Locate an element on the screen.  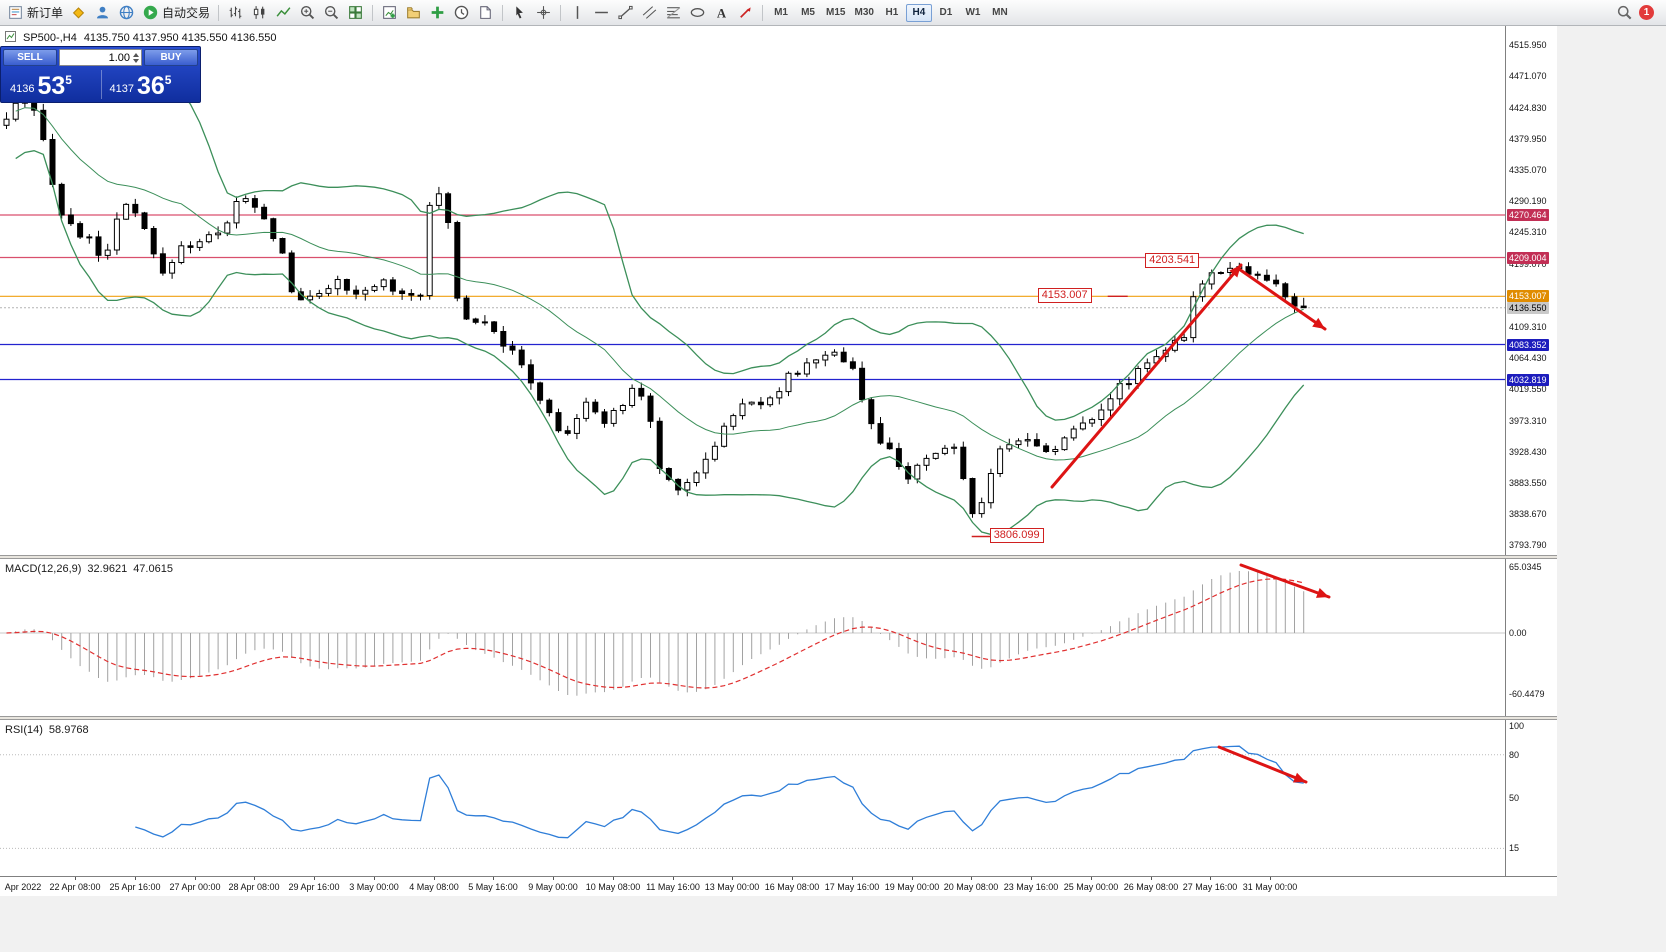
new-order-button: 新订单 is located at coordinates (35, 13).